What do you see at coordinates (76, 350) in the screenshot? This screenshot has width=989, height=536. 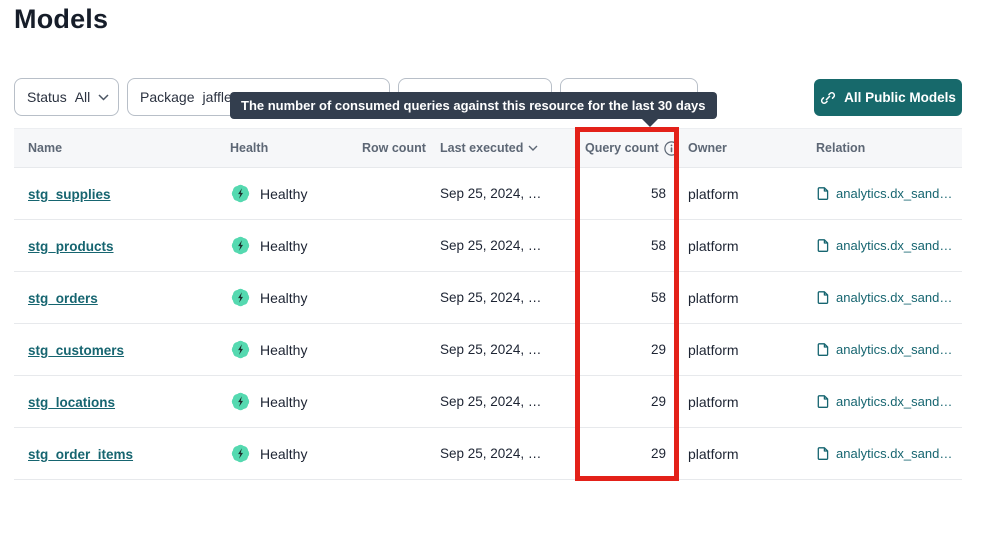 I see `model-name-link: stg_customers` at bounding box center [76, 350].